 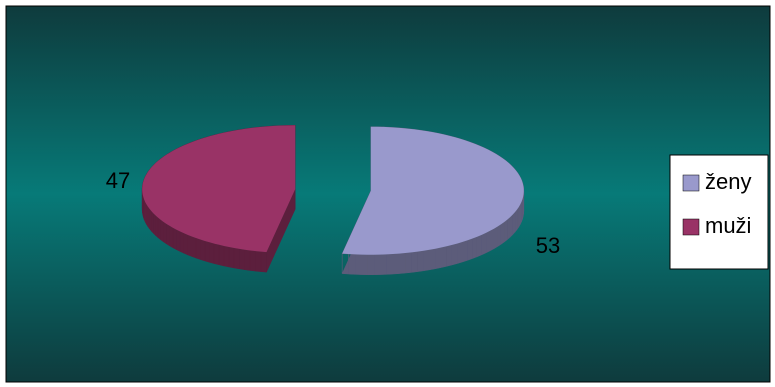 I want to click on data-label: 53, so click(x=548, y=245).